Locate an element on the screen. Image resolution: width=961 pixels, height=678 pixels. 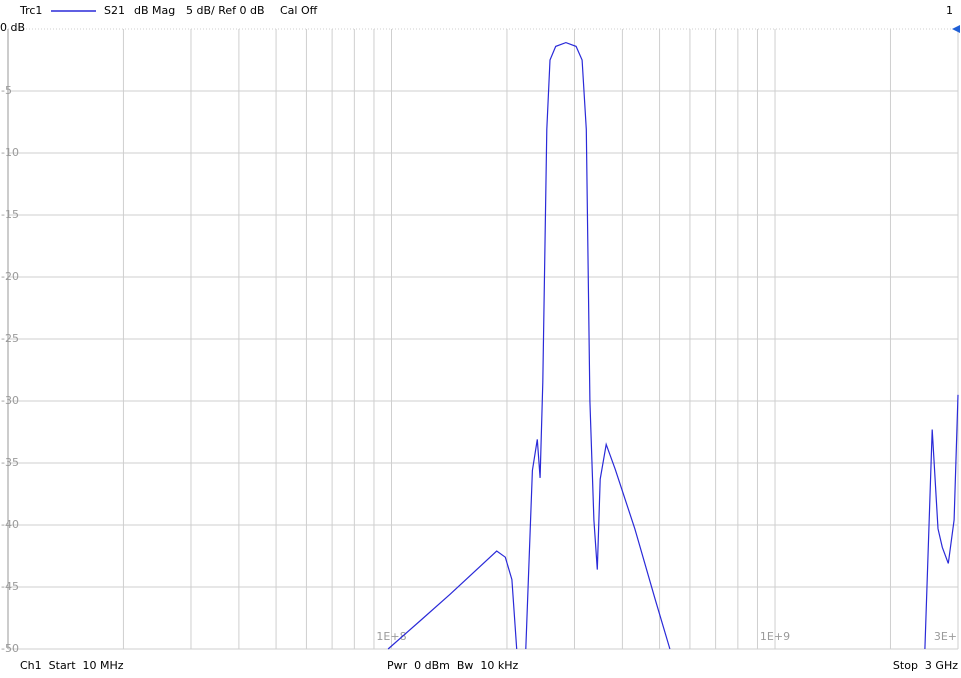
y-tick-label: -5 is located at coordinates (6, 90).